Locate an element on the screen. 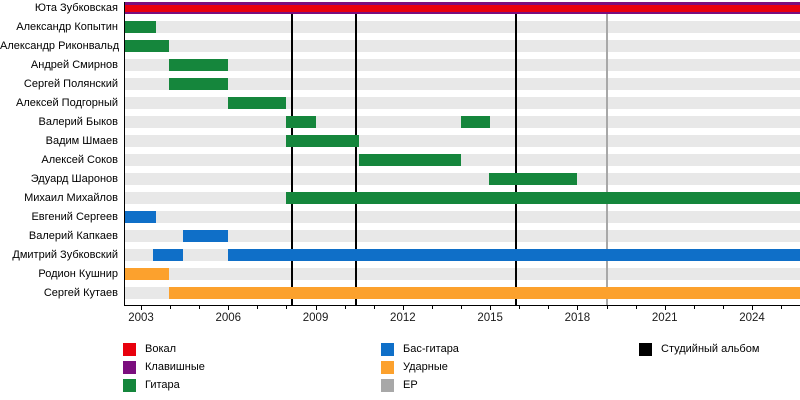 The height and width of the screenshot is (400, 800). x-tick-label: 2021 is located at coordinates (664, 318).